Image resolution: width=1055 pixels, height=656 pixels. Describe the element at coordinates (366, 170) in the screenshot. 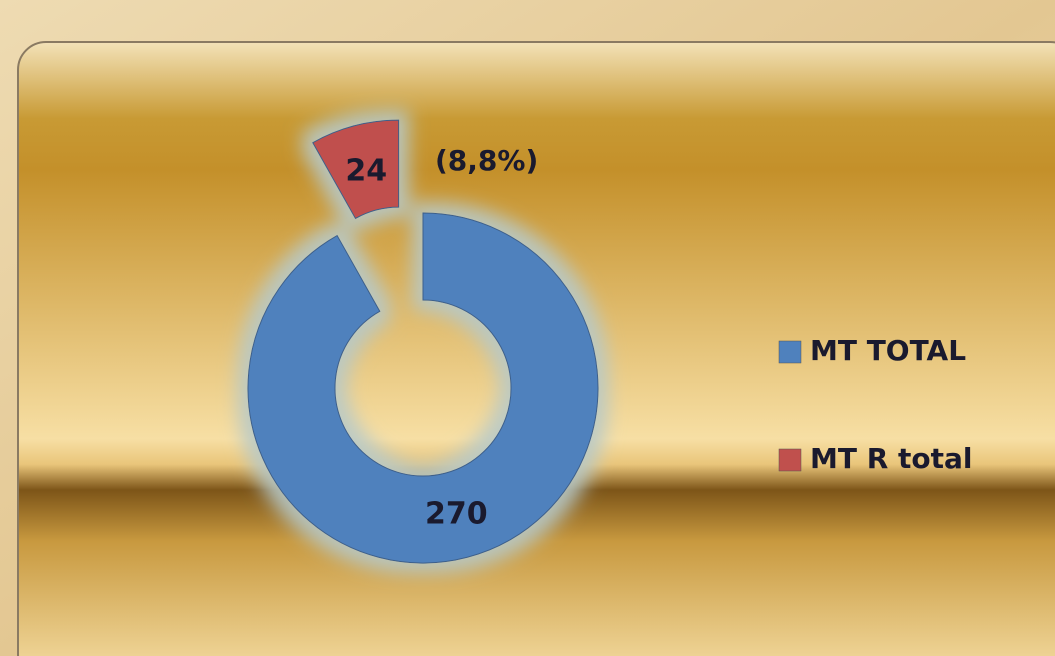

I see `data-label: 24` at that location.